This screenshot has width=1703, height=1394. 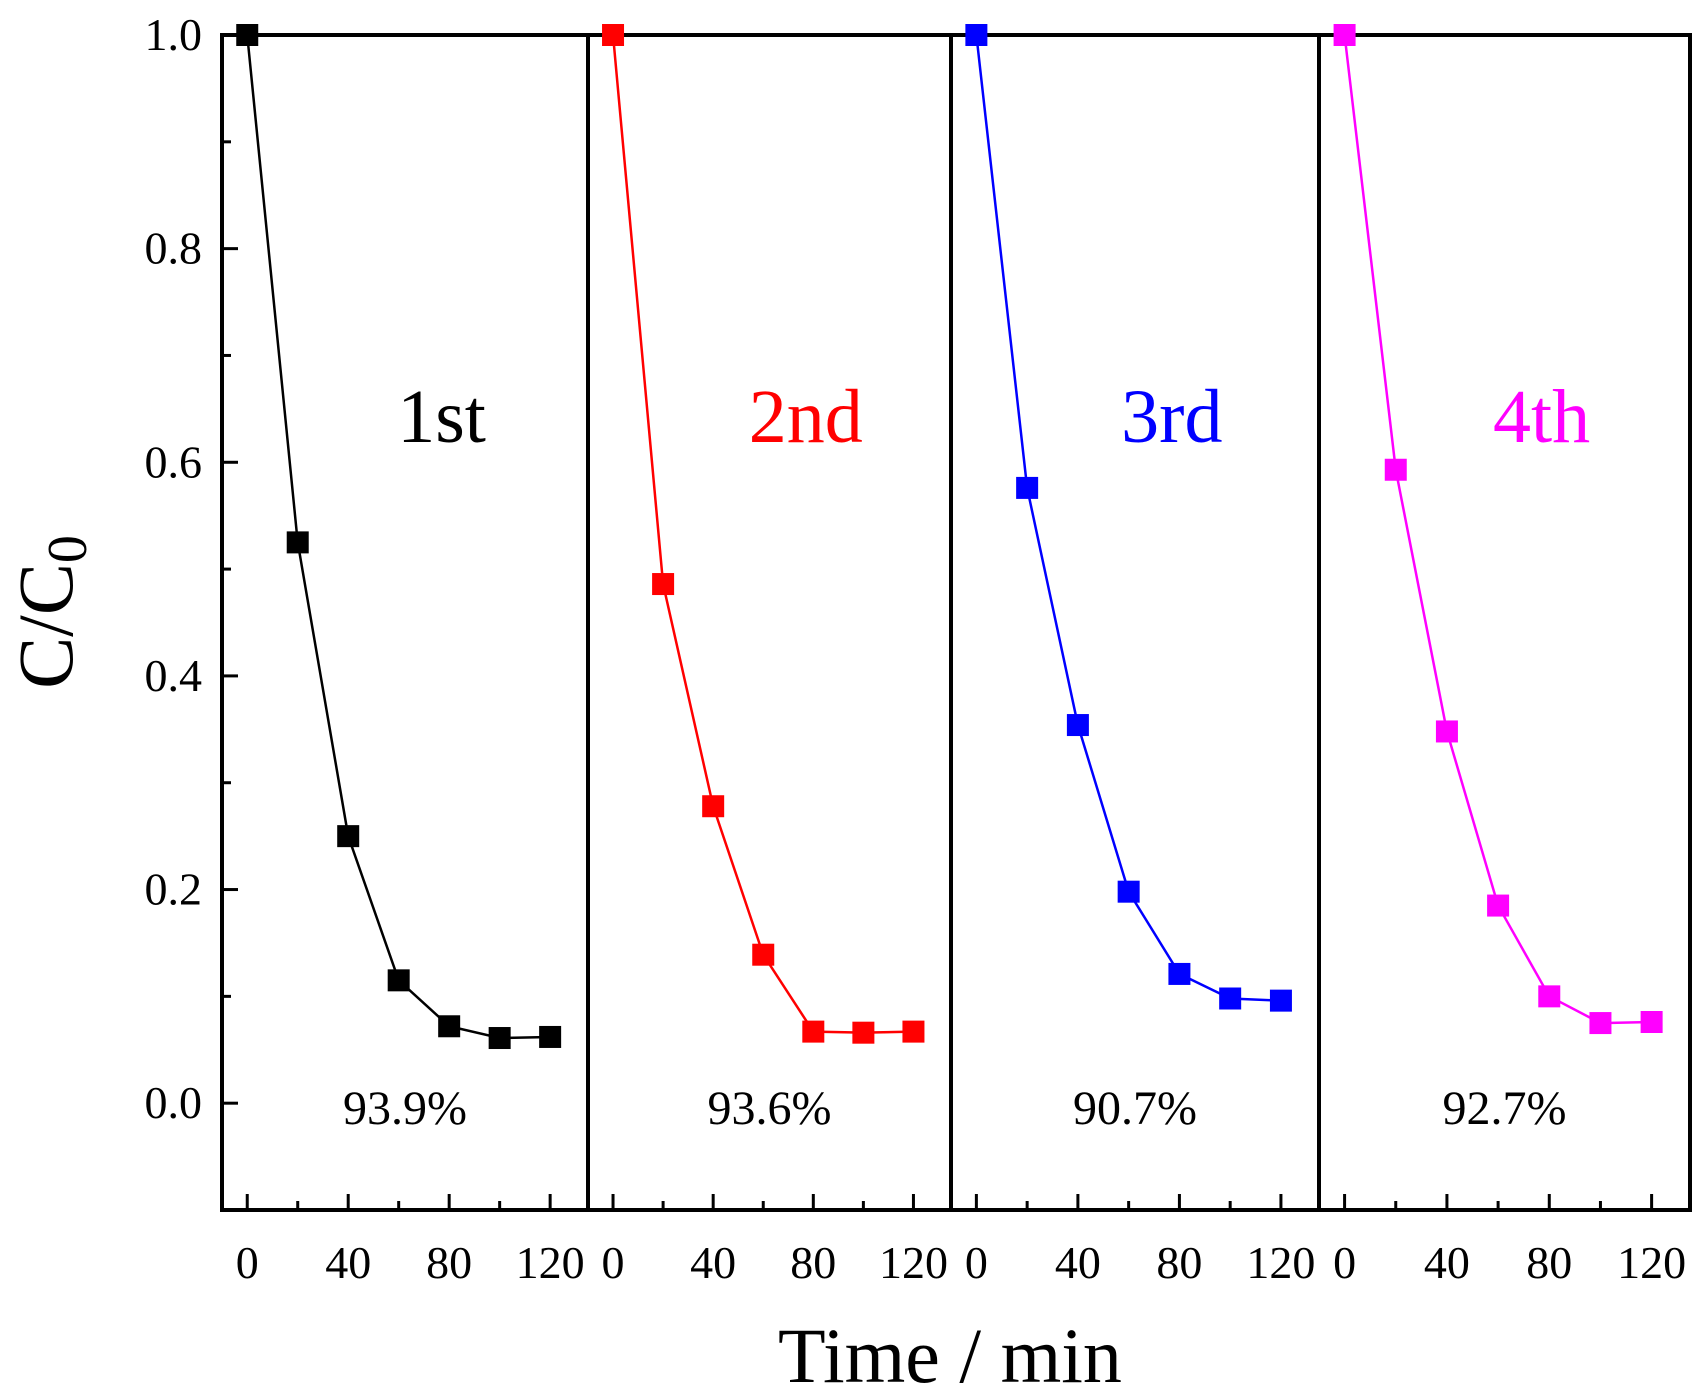 I want to click on removal-percentage: 90.7%, so click(x=1135, y=1108).